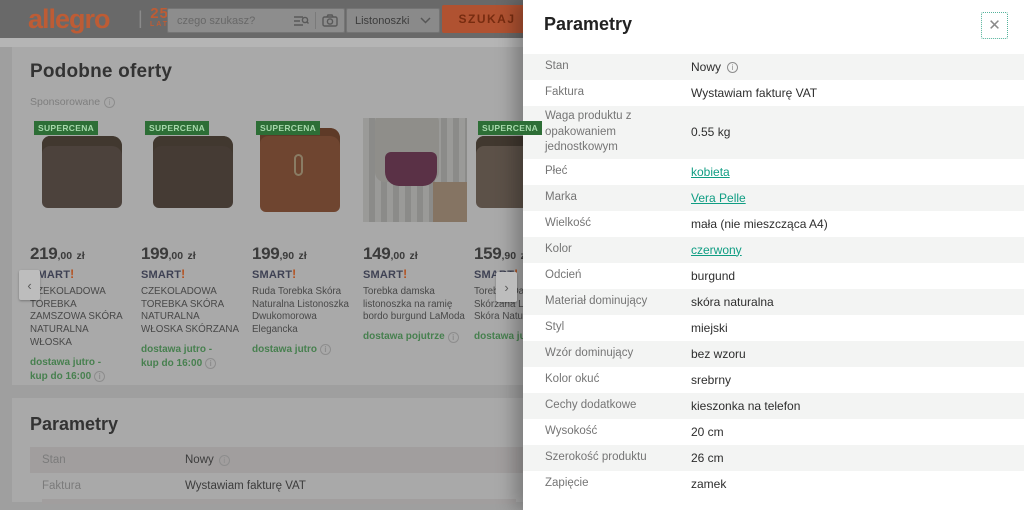 The width and height of the screenshot is (1024, 510). I want to click on param-row: Materiał dominujący skóra naturalna, so click(773, 301).